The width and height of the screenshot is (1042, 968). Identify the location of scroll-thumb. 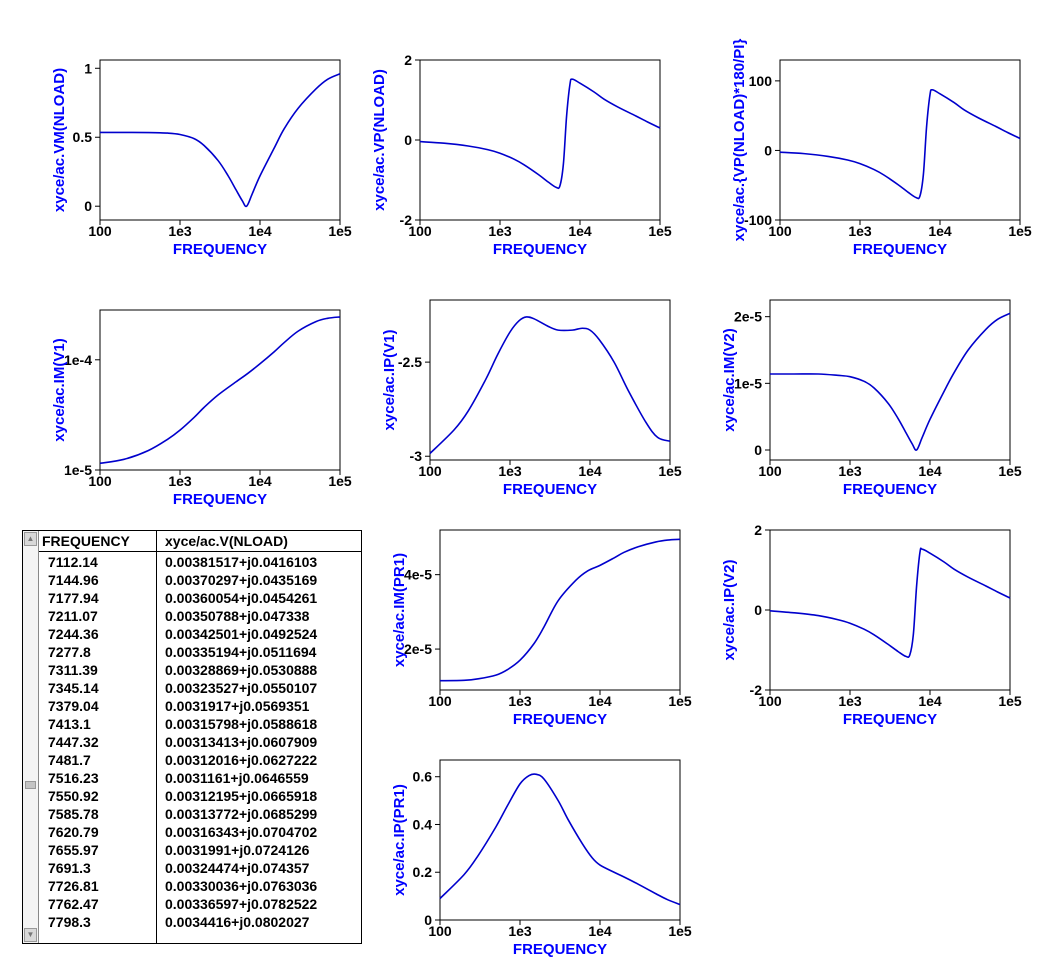
(30, 785).